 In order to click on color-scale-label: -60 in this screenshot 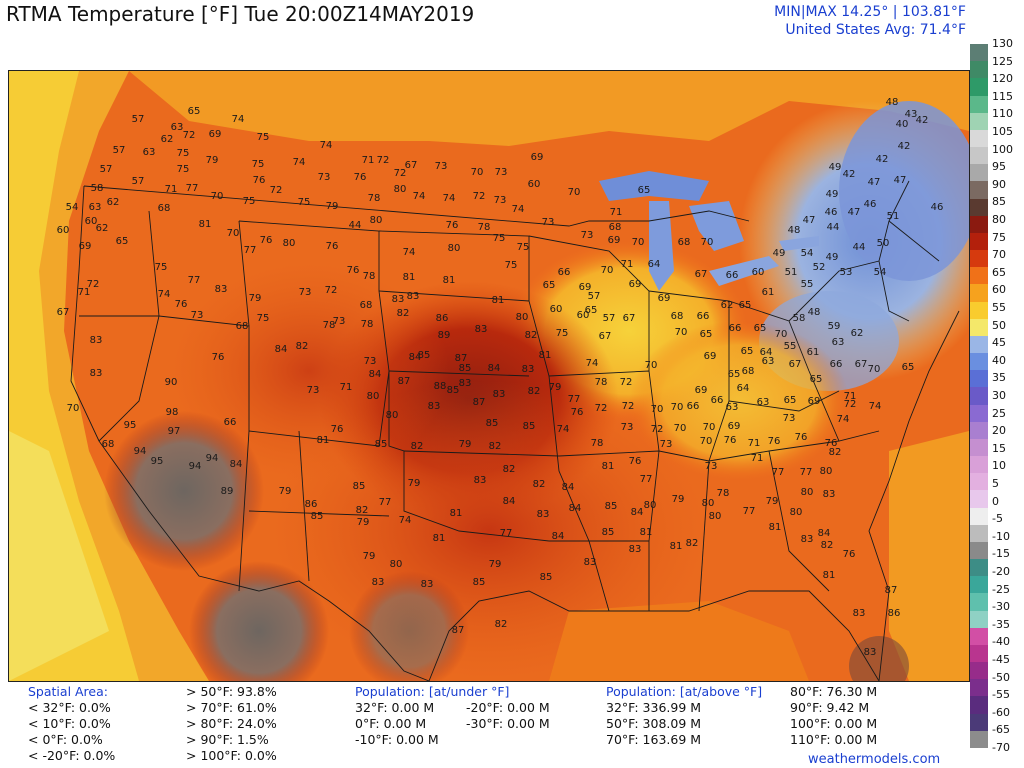, I will do `click(1001, 712)`.